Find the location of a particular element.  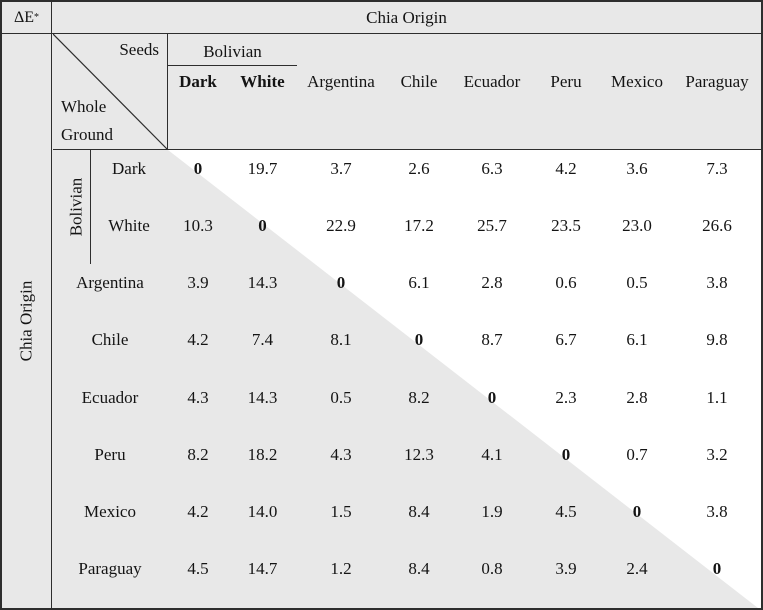

cell-peru-x-paraguay: 3.2 is located at coordinates (717, 454).